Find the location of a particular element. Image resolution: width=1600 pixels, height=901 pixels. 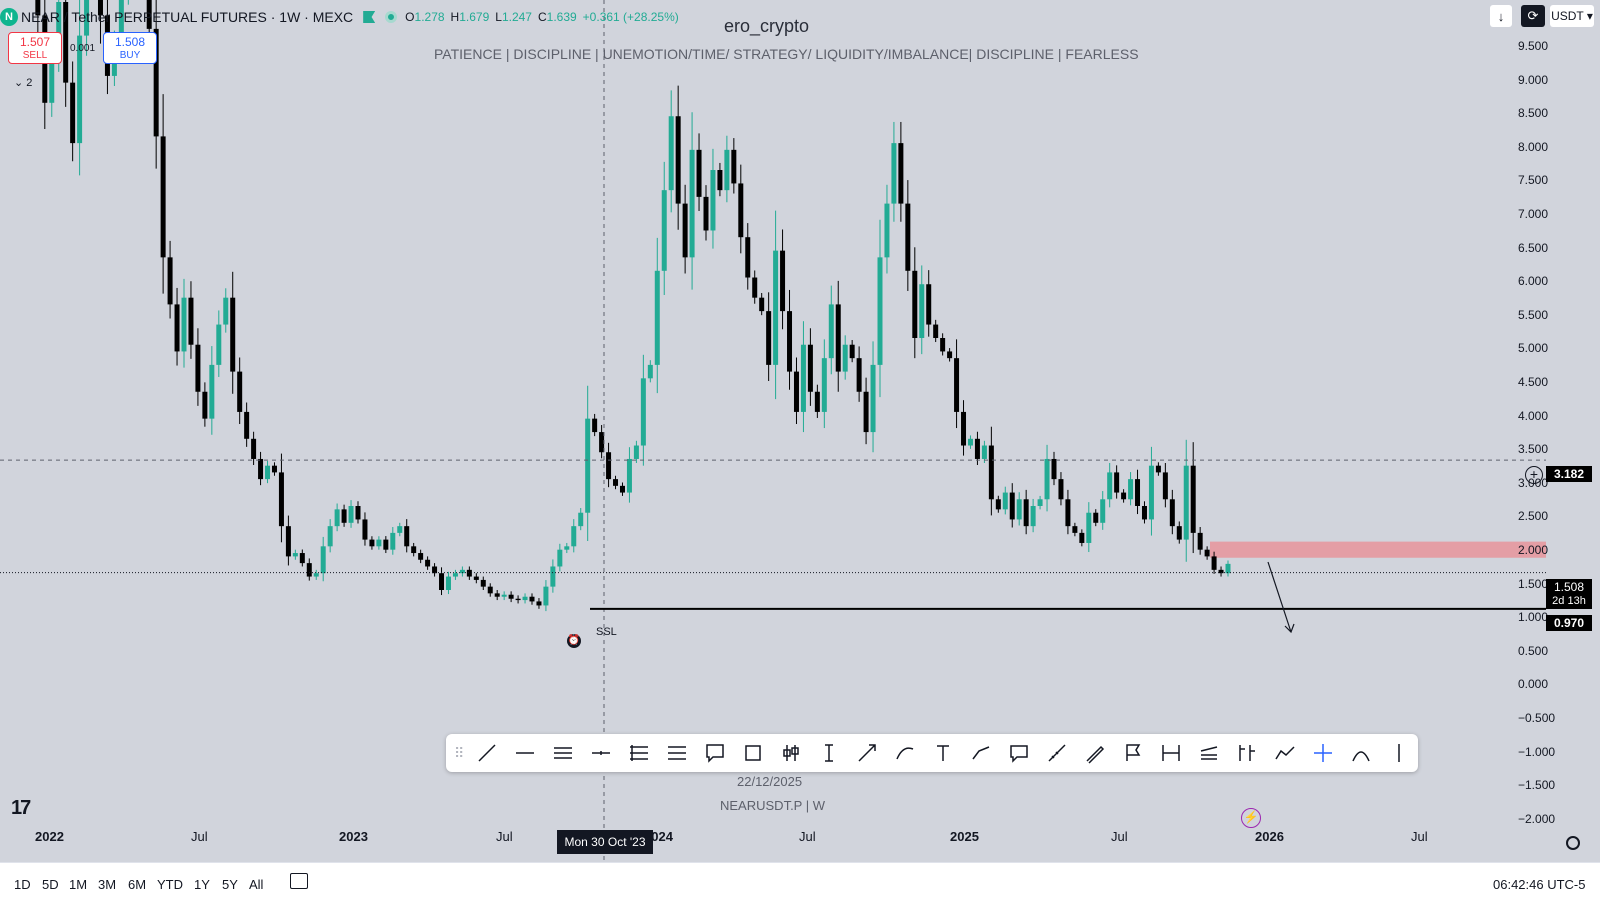

bottom-toolbar: 1D 5D 1M 3M 6M YTD 1Y 5Y All 06:42:46 UTC-5 is located at coordinates (800, 881).